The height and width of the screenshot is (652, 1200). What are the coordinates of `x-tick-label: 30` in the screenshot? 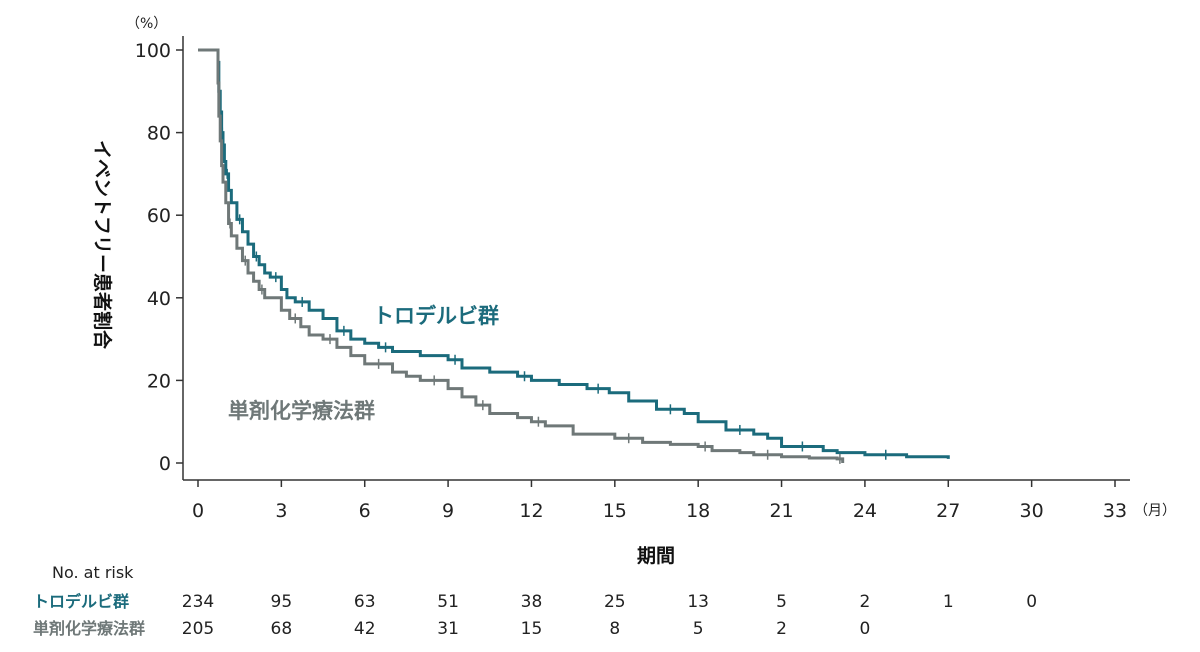 It's located at (1032, 511).